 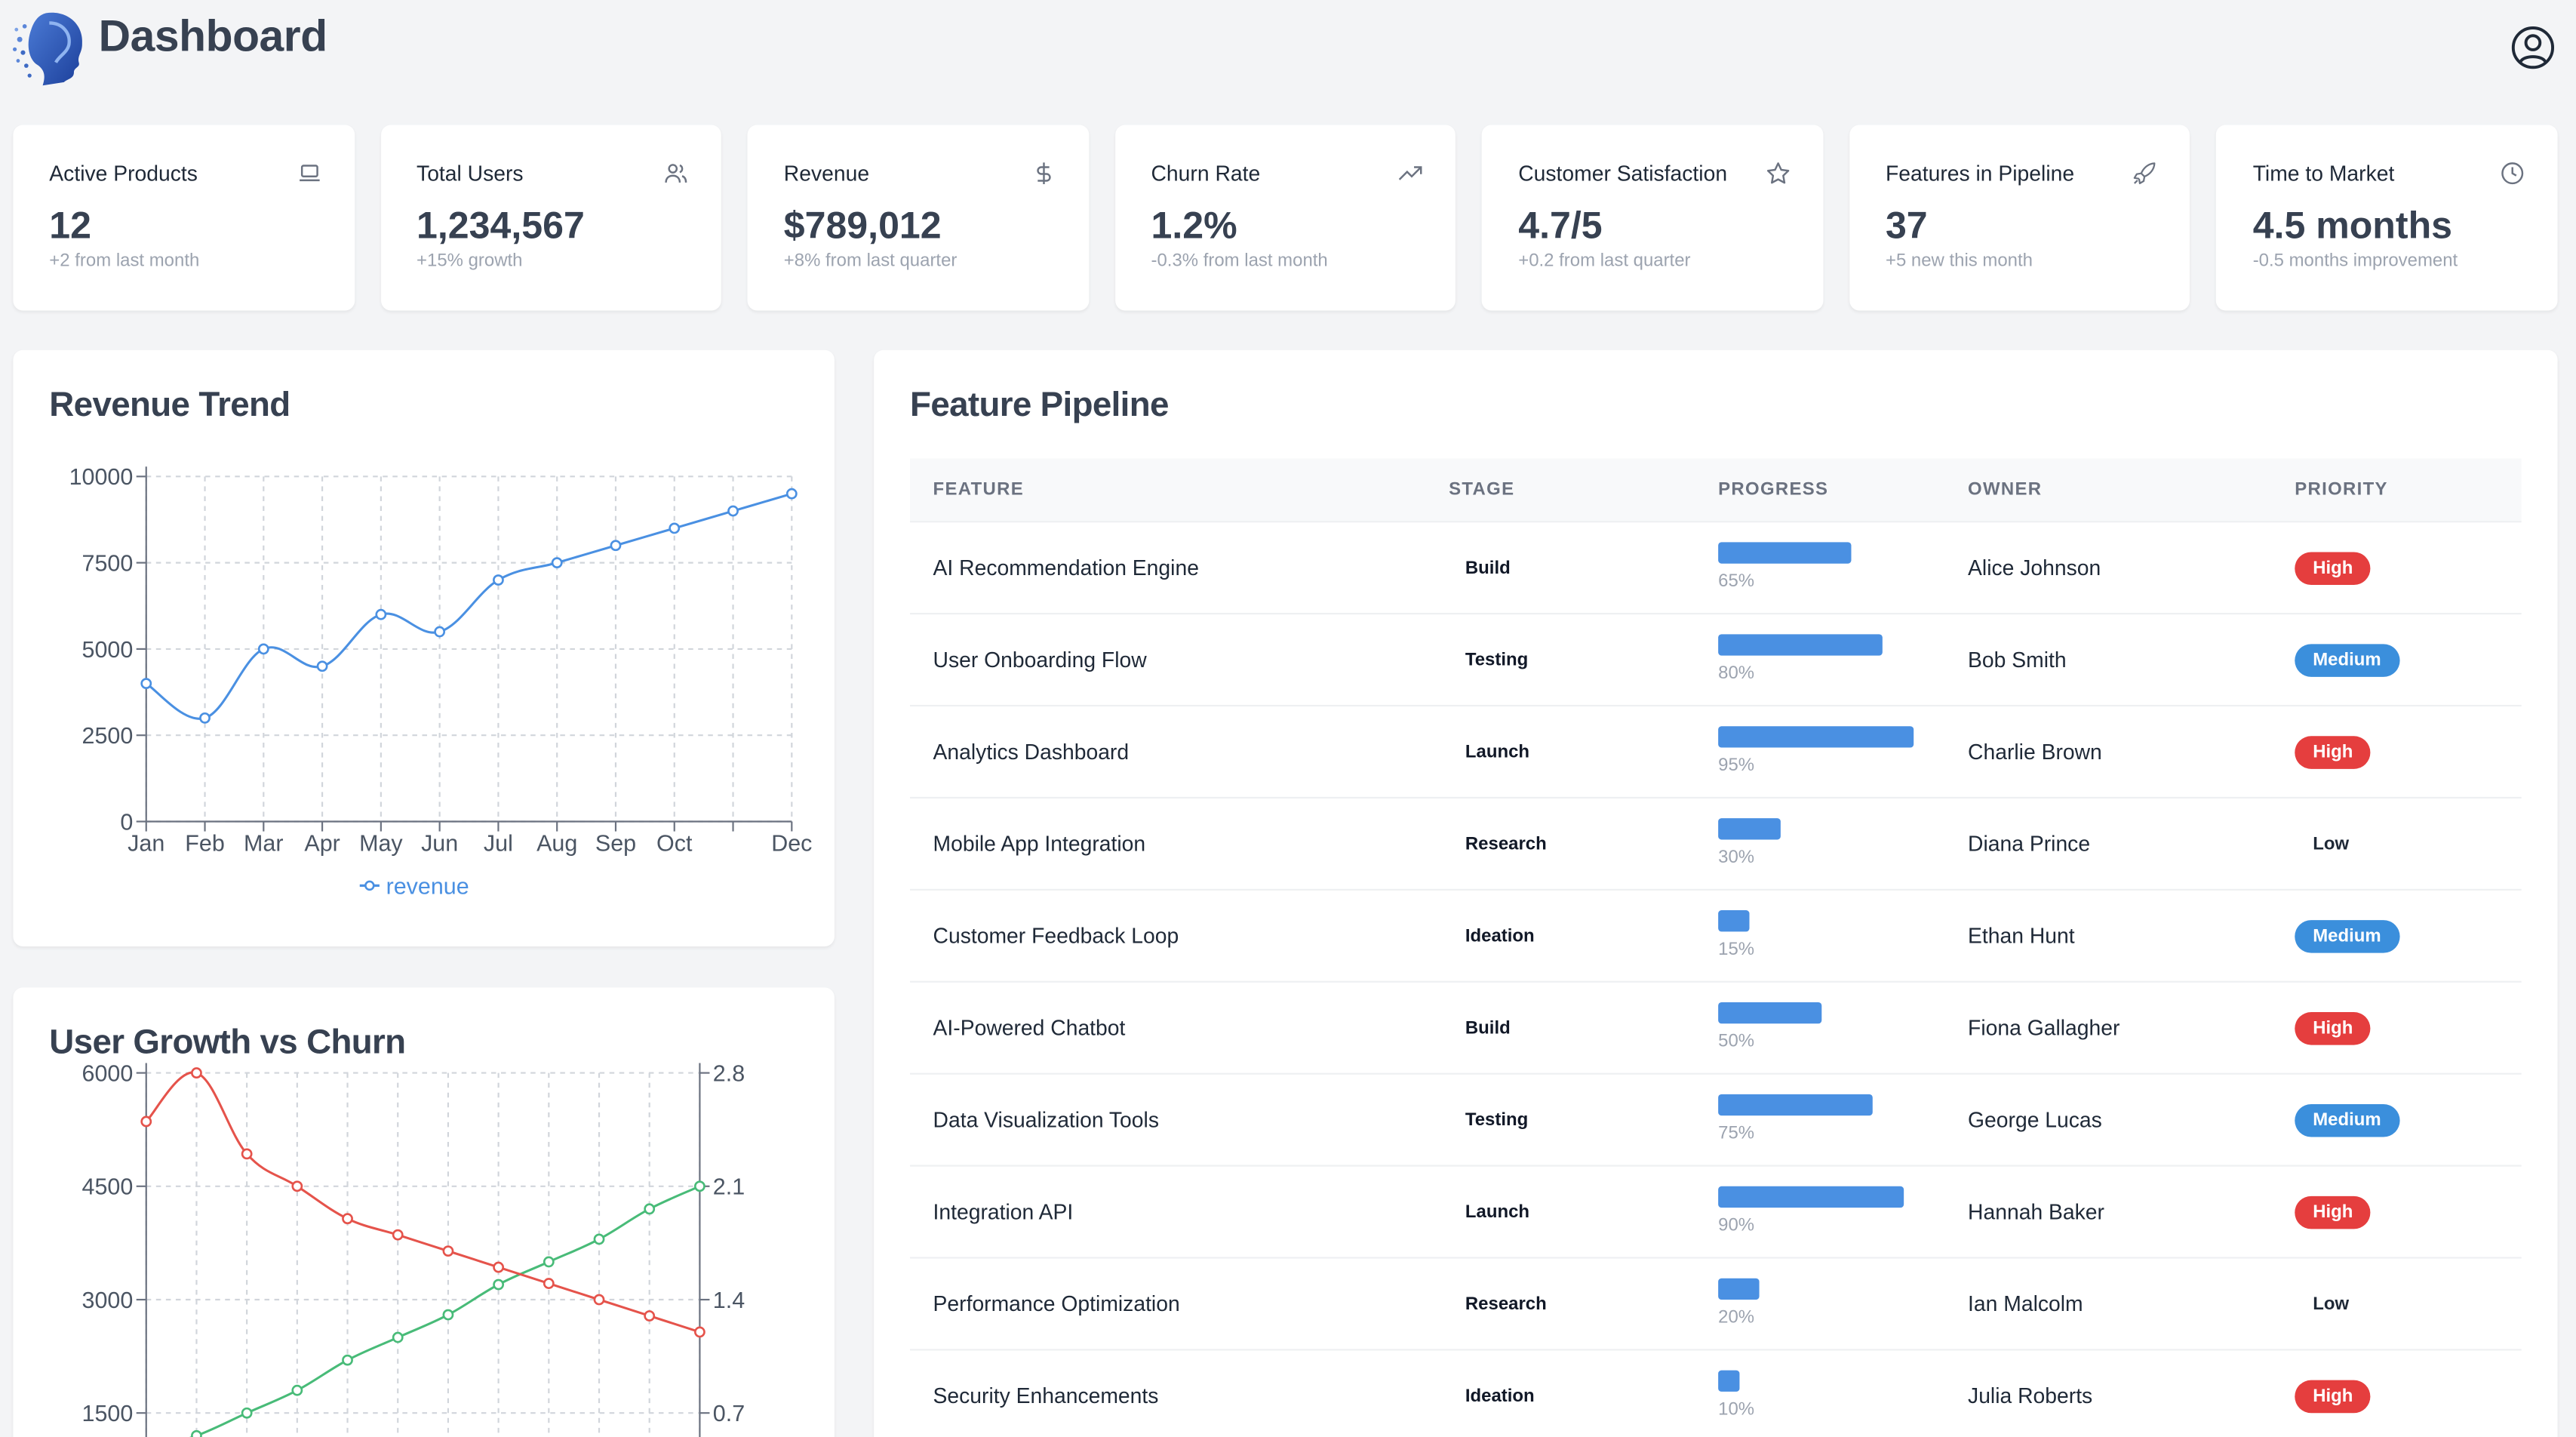 I want to click on progress-label: 65%, so click(x=1736, y=581).